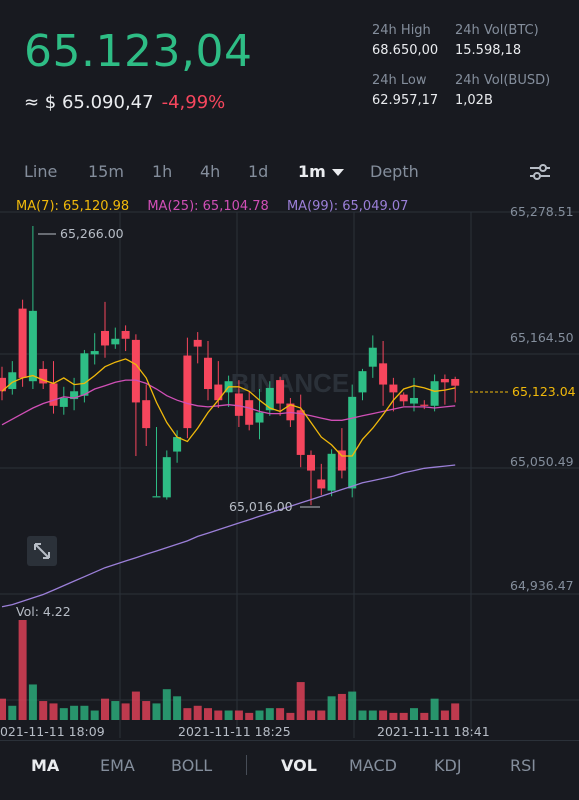 This screenshot has width=579, height=800. Describe the element at coordinates (540, 172) in the screenshot. I see `sliders-icon` at that location.